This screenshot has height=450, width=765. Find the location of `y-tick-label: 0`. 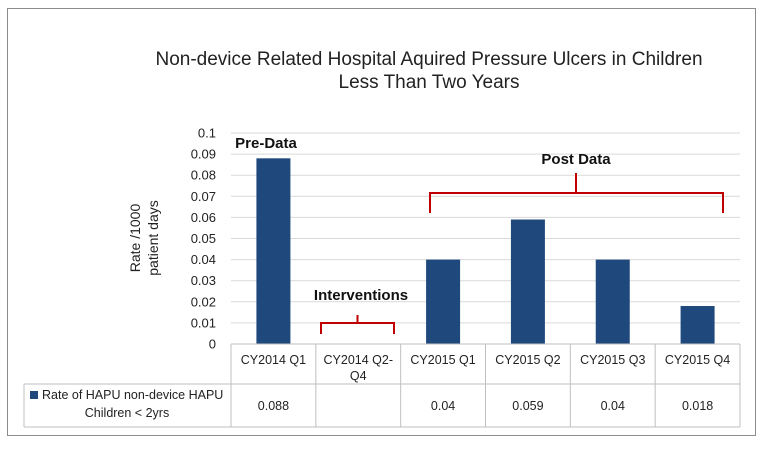

y-tick-label: 0 is located at coordinates (212, 344).